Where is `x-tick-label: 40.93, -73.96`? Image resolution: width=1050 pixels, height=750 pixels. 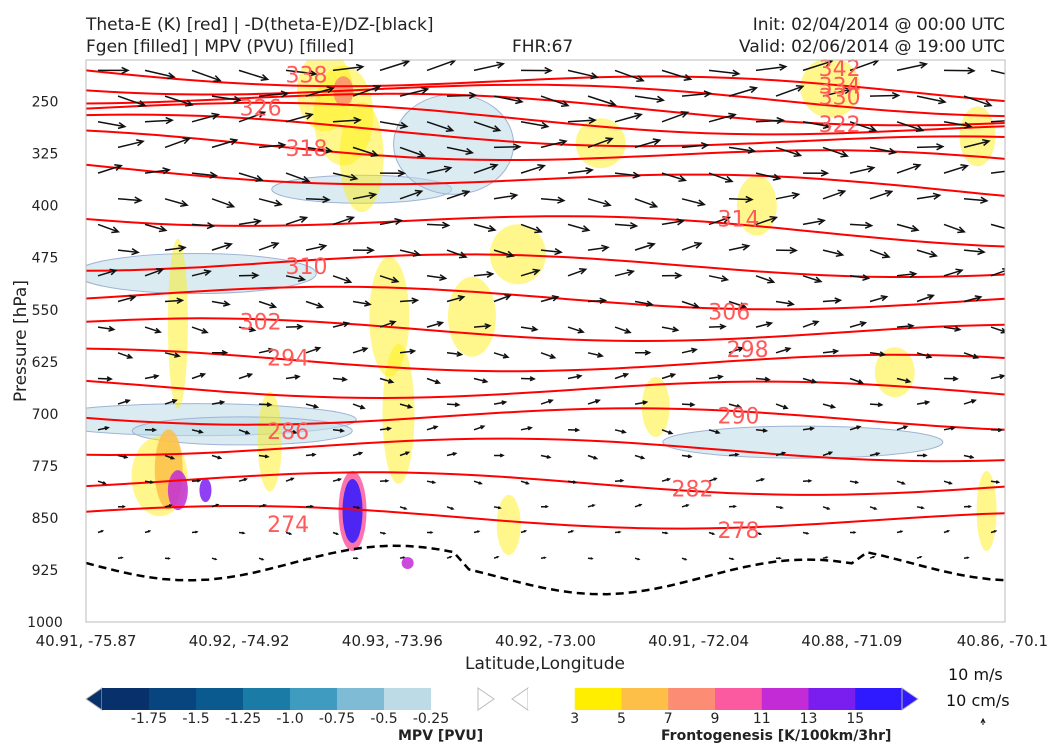 x-tick-label: 40.93, -73.96 is located at coordinates (392, 641).